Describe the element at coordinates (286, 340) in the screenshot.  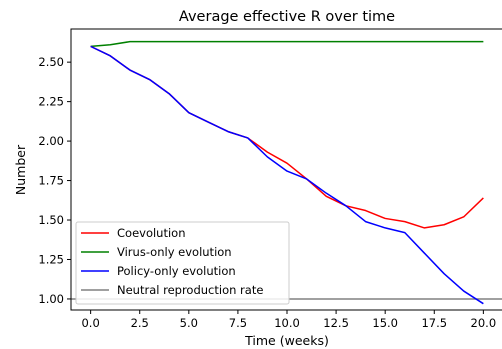
I see `x-axis-label: Time (weeks)` at that location.